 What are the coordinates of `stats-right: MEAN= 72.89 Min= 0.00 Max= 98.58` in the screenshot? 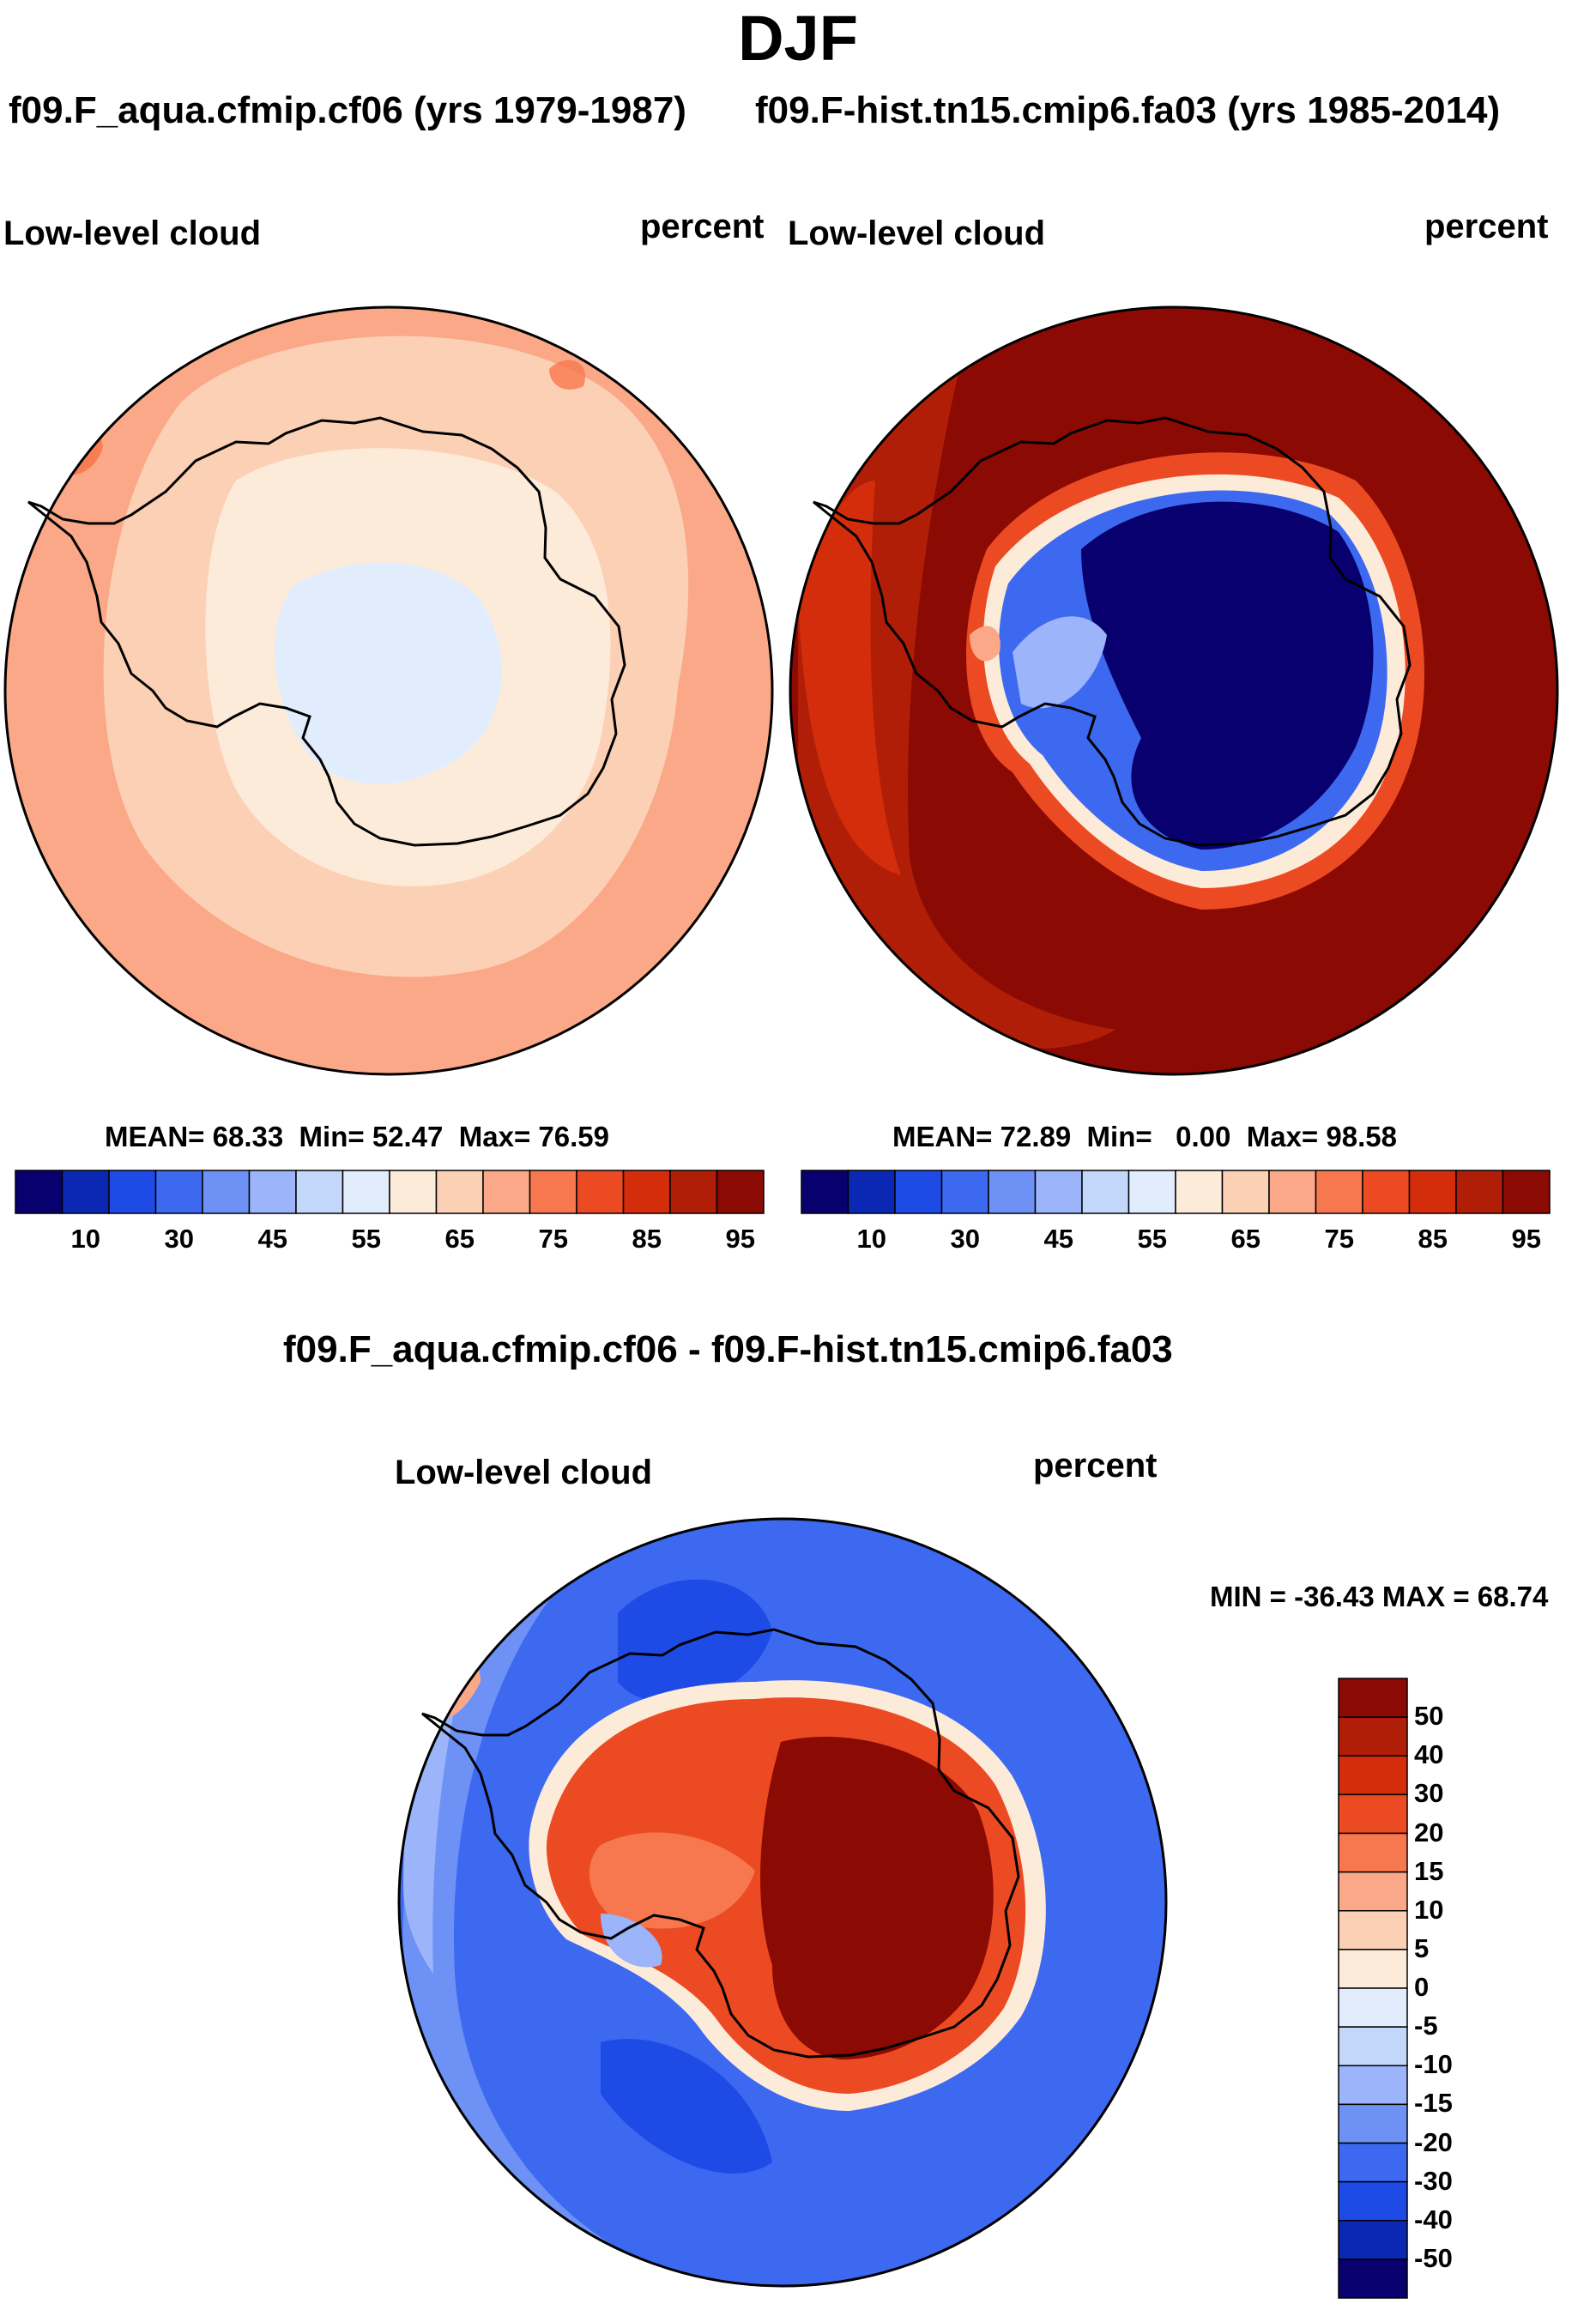 It's located at (1145, 1137).